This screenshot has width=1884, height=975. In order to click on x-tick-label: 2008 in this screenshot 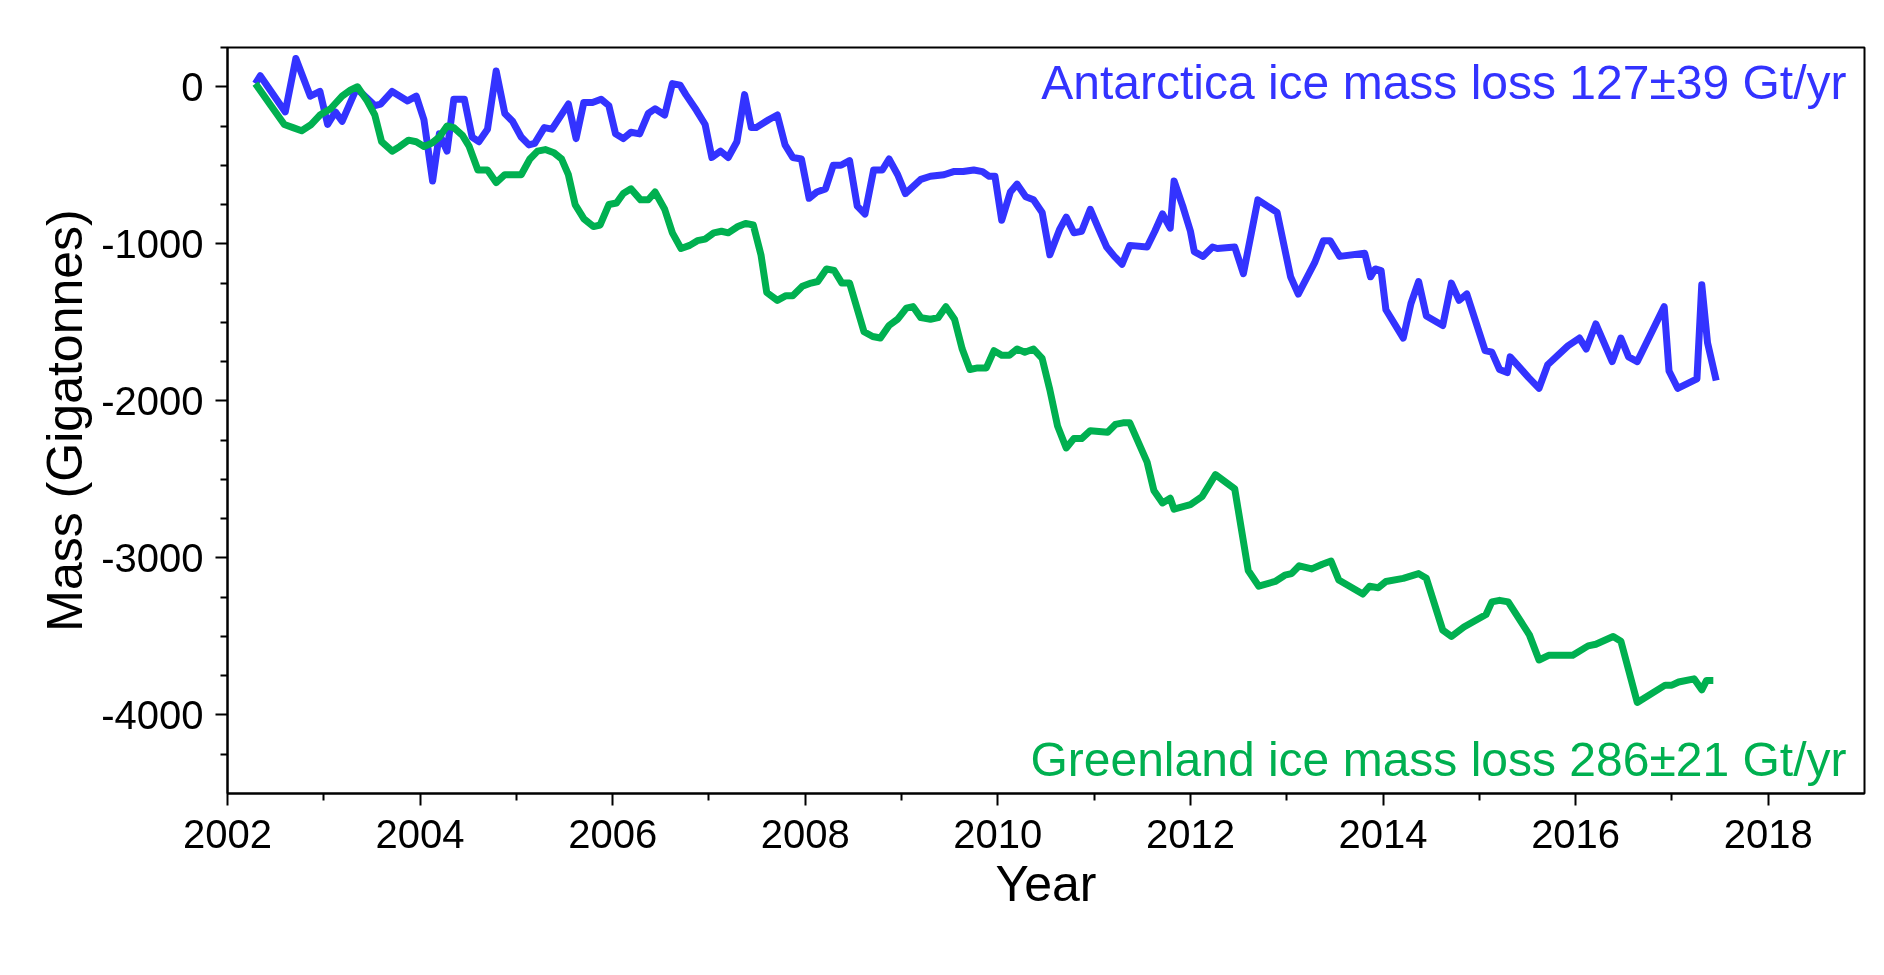, I will do `click(805, 833)`.